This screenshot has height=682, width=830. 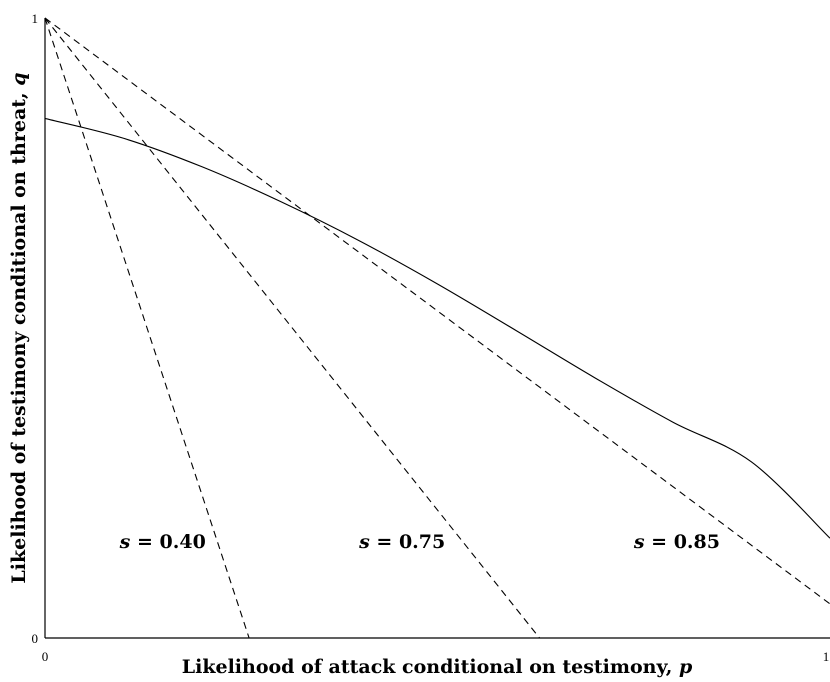 What do you see at coordinates (826, 656) in the screenshot?
I see `x-tick-label-1: 1` at bounding box center [826, 656].